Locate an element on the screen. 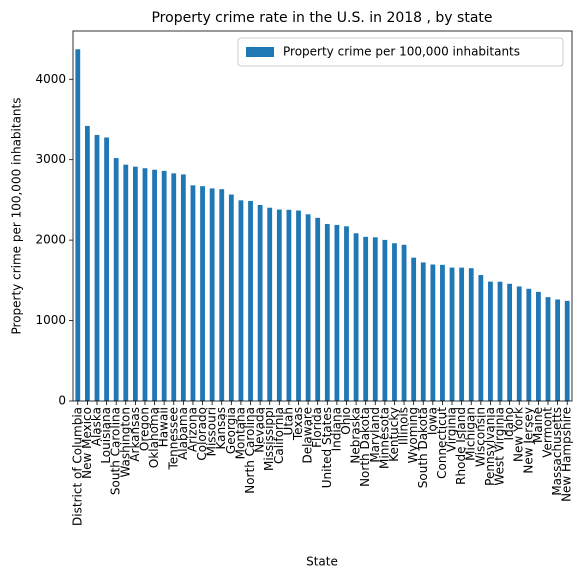 The image size is (582, 579). x-tick-label: North Dakota is located at coordinates (365, 447).